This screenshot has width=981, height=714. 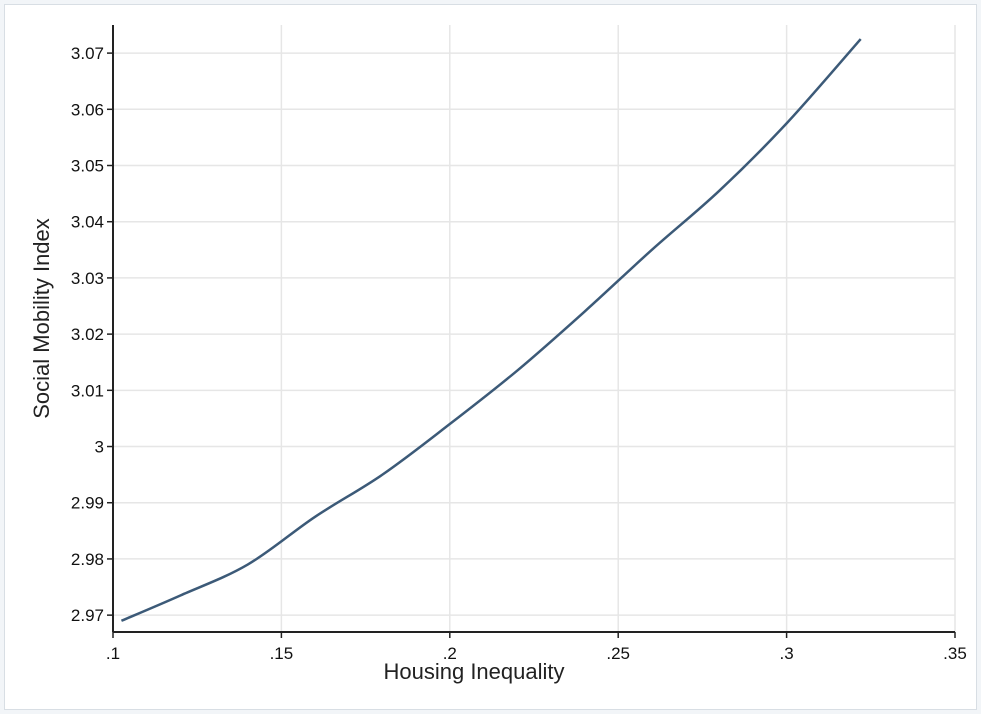 I want to click on x-tick-label: .35, so click(x=955, y=653).